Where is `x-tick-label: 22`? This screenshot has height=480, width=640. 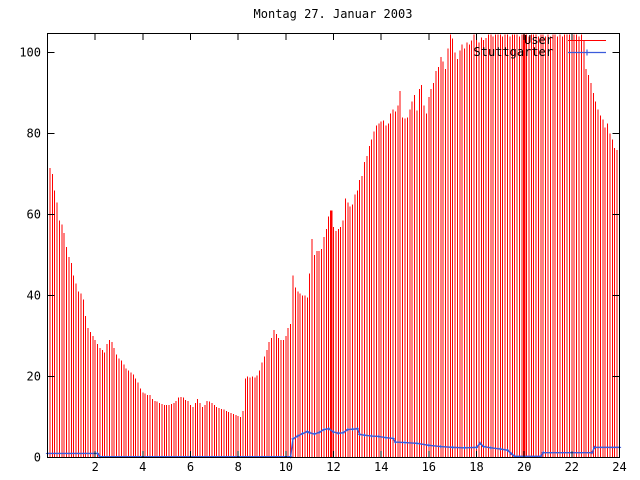
x-tick-label: 22 is located at coordinates (572, 467).